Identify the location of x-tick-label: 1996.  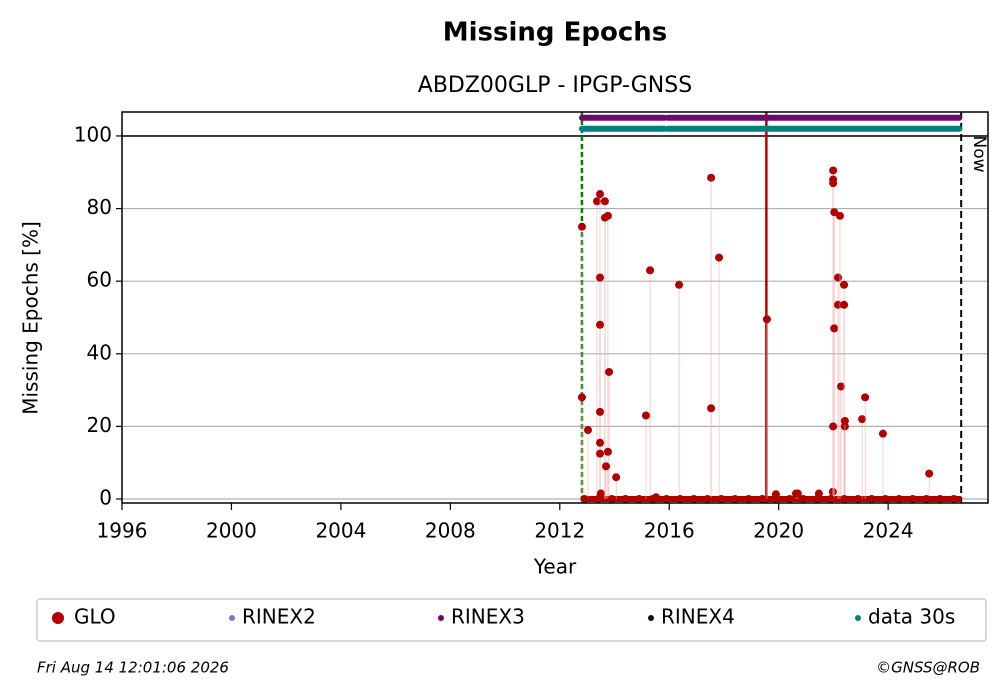
(122, 531).